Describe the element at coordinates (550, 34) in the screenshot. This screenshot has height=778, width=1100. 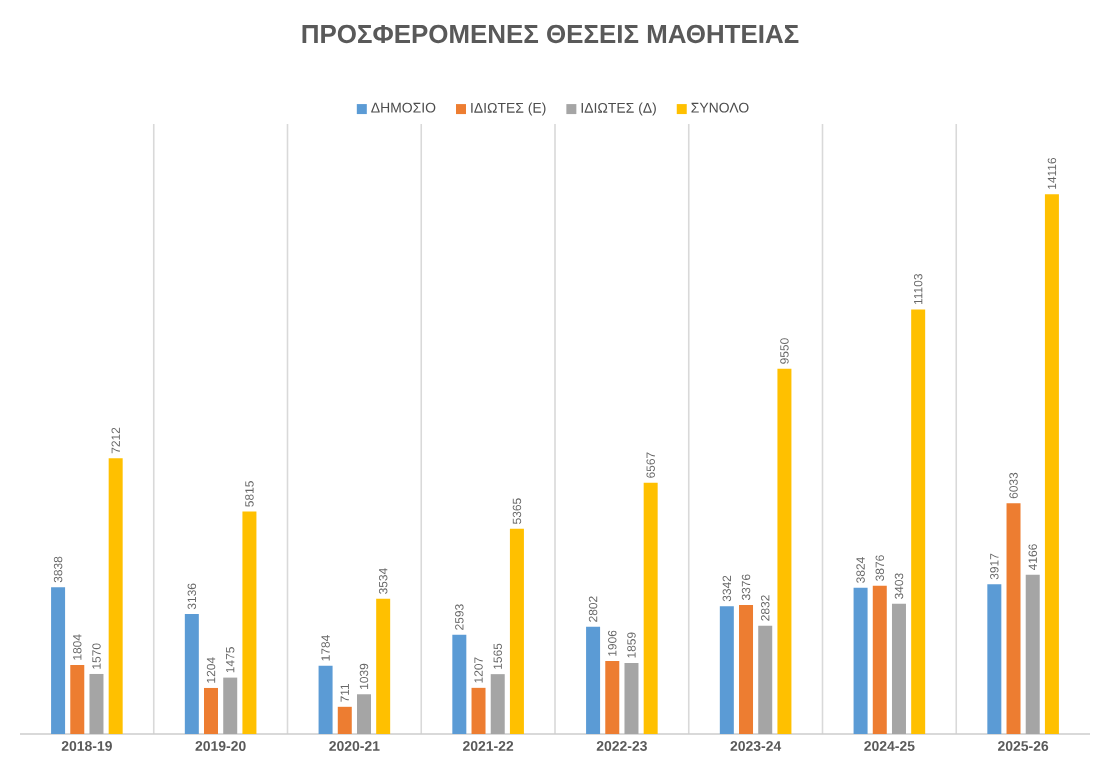
I see `chart-title: ΠΡΟΣΦΕΡΟΜΕΝΕΣ ΘΕΣΕΙΣ ΜΑΘΗΤΕΙΑΣ` at that location.